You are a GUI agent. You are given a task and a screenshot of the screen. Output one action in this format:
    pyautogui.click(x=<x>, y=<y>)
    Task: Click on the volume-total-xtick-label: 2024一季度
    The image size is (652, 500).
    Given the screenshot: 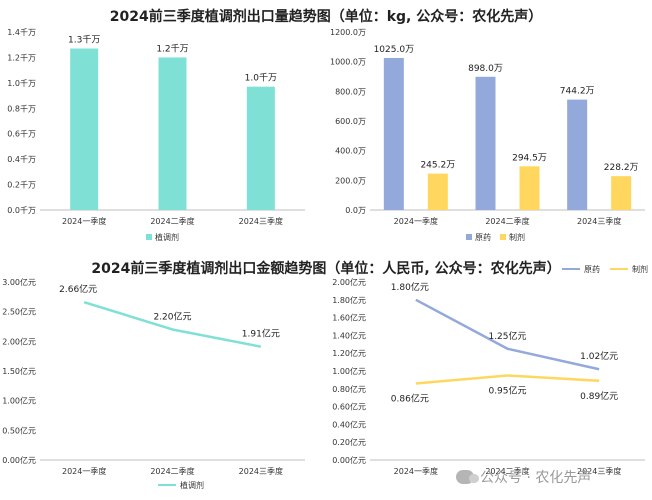 What is the action you would take?
    pyautogui.click(x=84, y=221)
    